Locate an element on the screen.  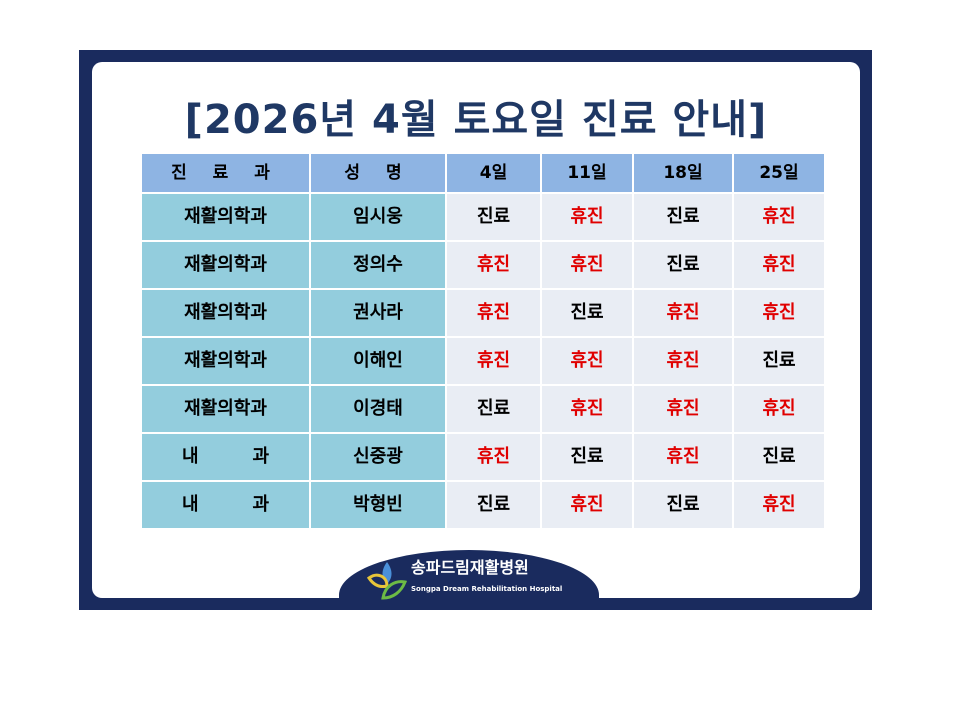
table-row: 재활의학과 이해인 휴진 휴진 휴진 진료 is located at coordinates (483, 361).